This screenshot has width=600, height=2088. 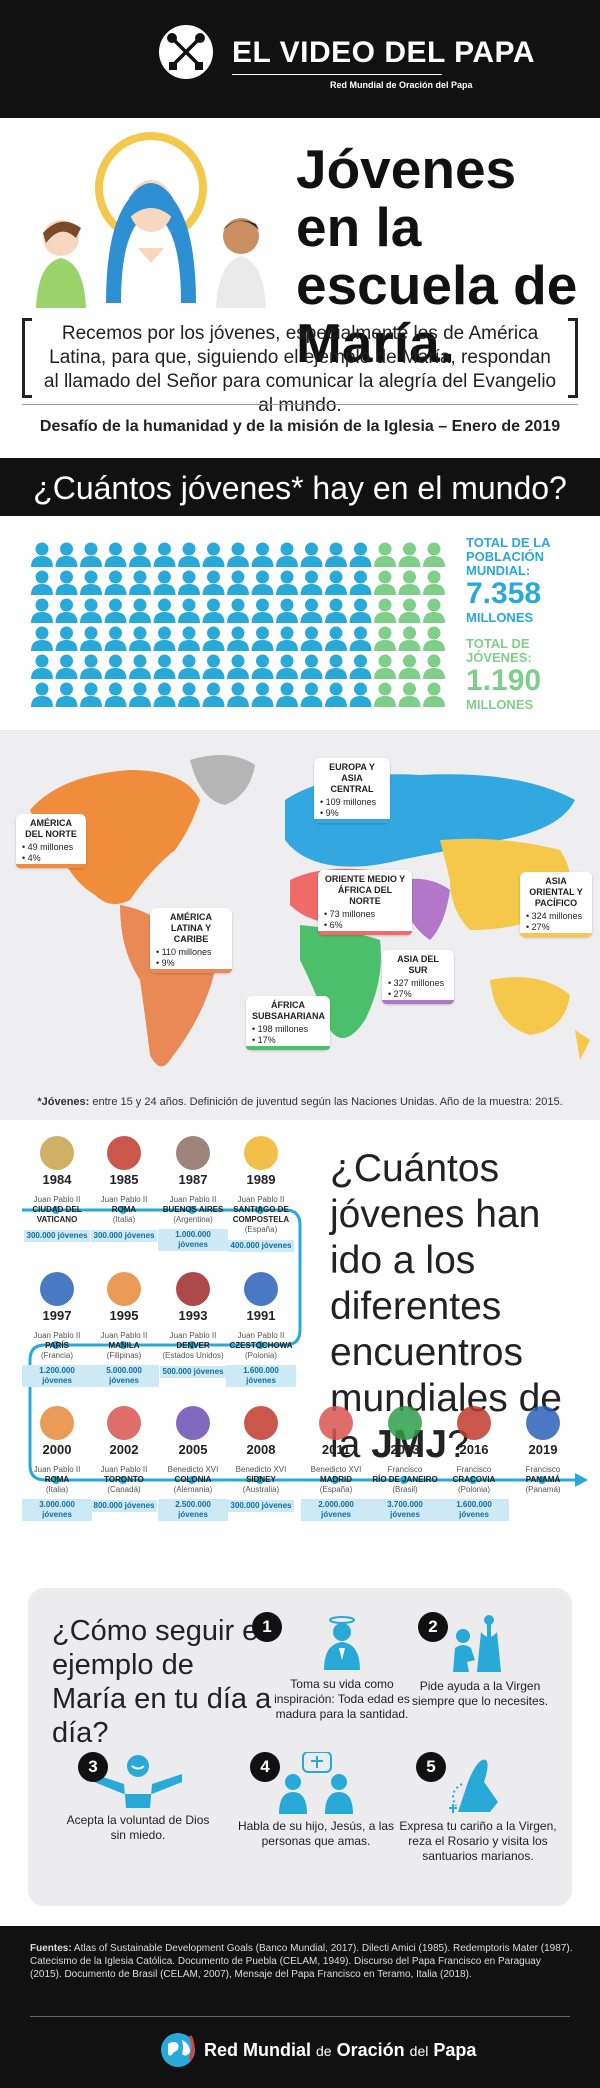 I want to click on event-year: 2008, so click(x=261, y=1449).